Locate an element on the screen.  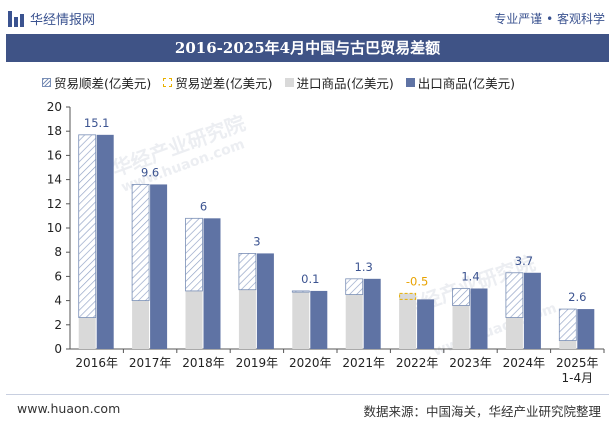
chart-title: 2016-2025年4月中国与古巴贸易差额 is located at coordinates (307, 48).